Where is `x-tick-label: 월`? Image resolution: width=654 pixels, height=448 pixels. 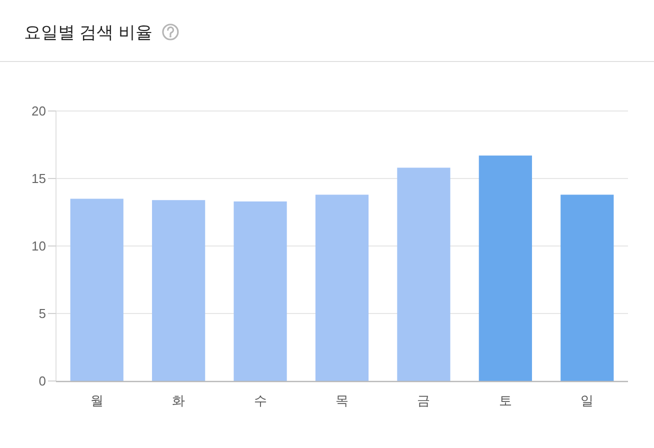
x-tick-label: 월 is located at coordinates (97, 400).